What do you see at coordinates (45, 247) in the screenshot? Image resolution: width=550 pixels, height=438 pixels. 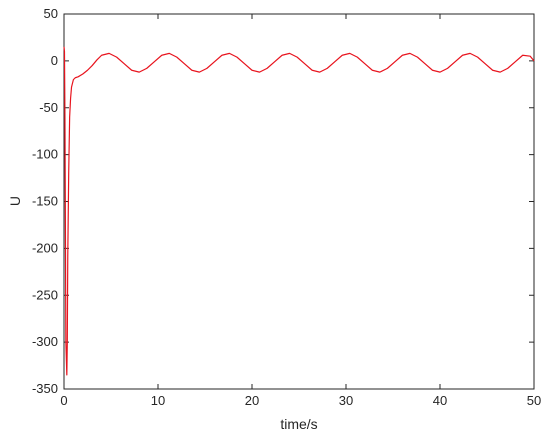 I see `y-tick-label: -200` at bounding box center [45, 247].